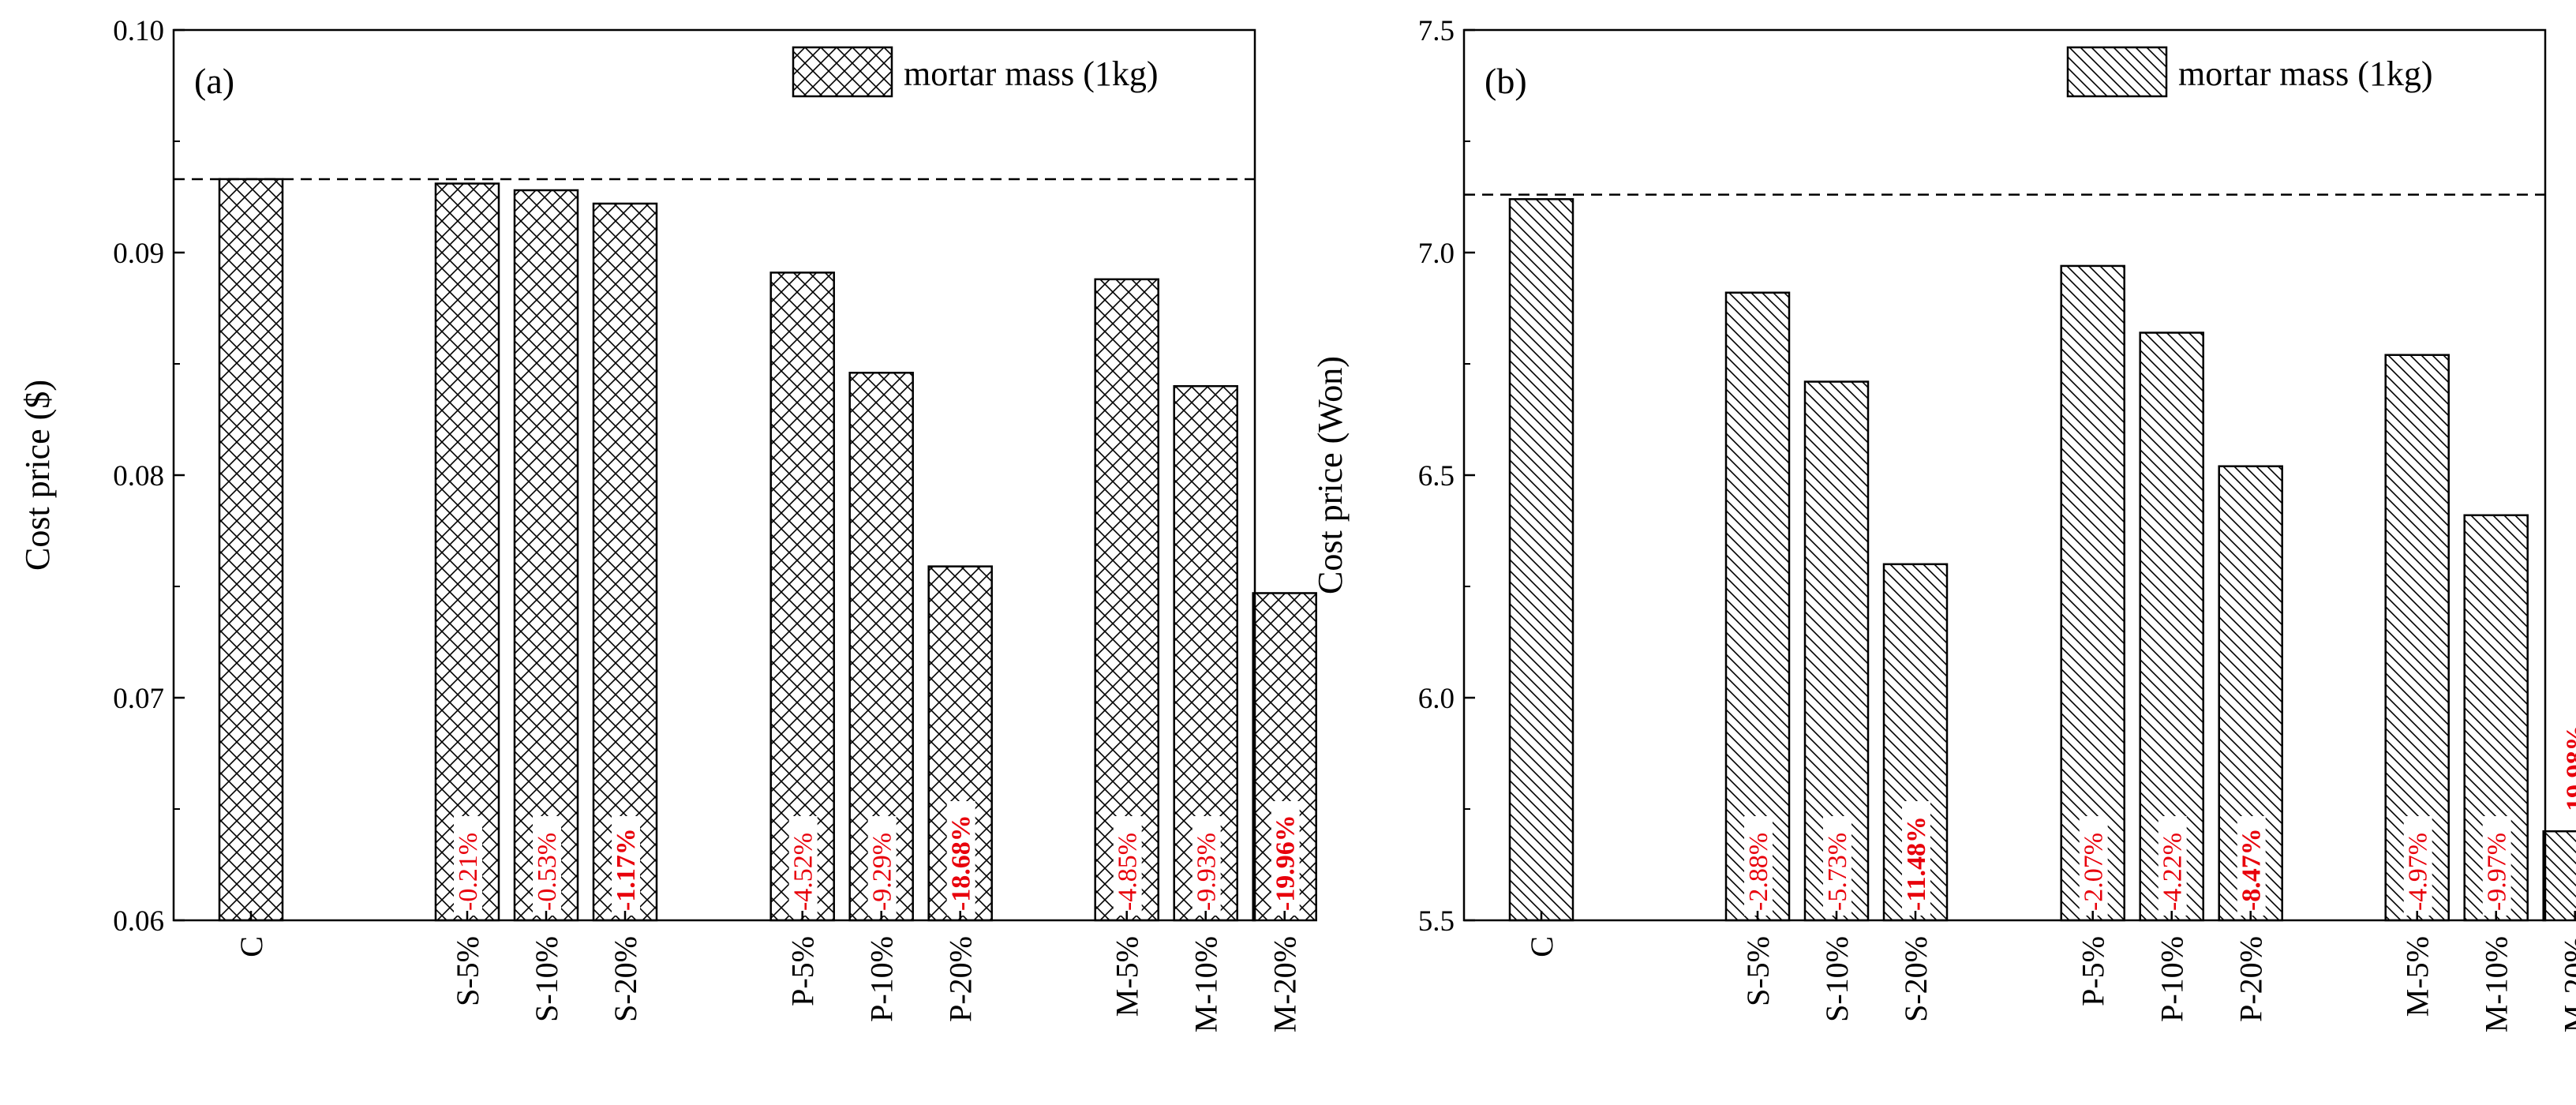  What do you see at coordinates (1330, 475) in the screenshot?
I see `y-axis-label: Cost price (Won)` at bounding box center [1330, 475].